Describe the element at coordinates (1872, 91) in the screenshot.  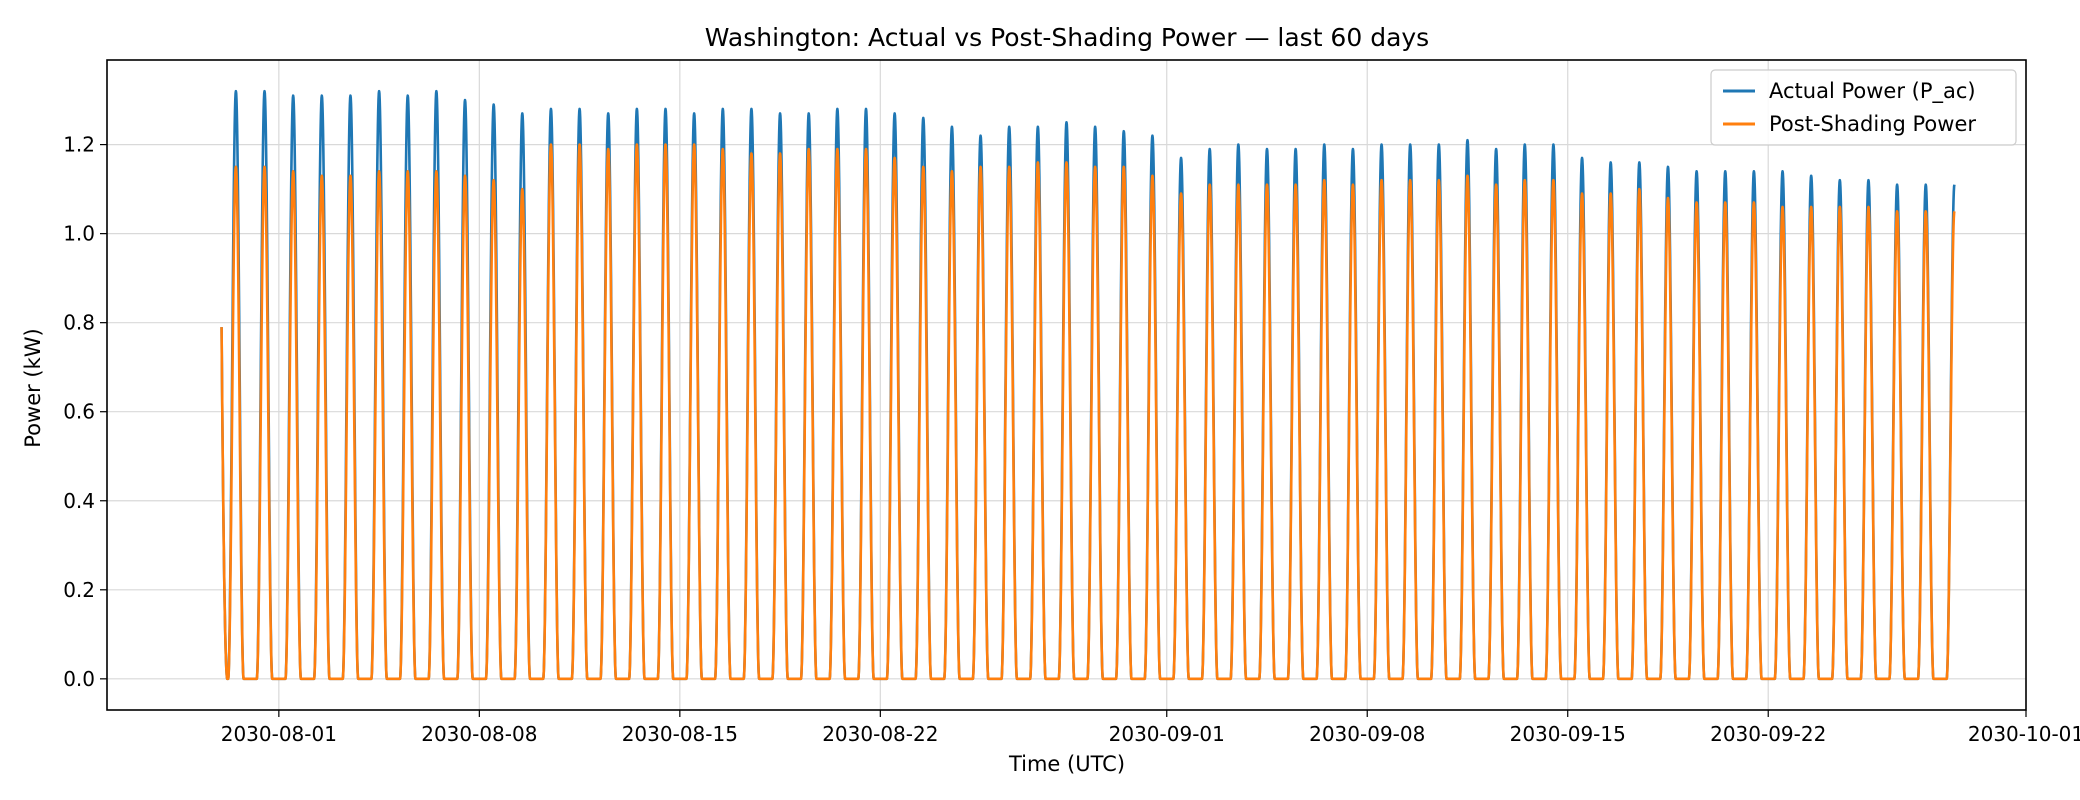
I see `legend-entry-0: Actual Power (P_ac)` at that location.